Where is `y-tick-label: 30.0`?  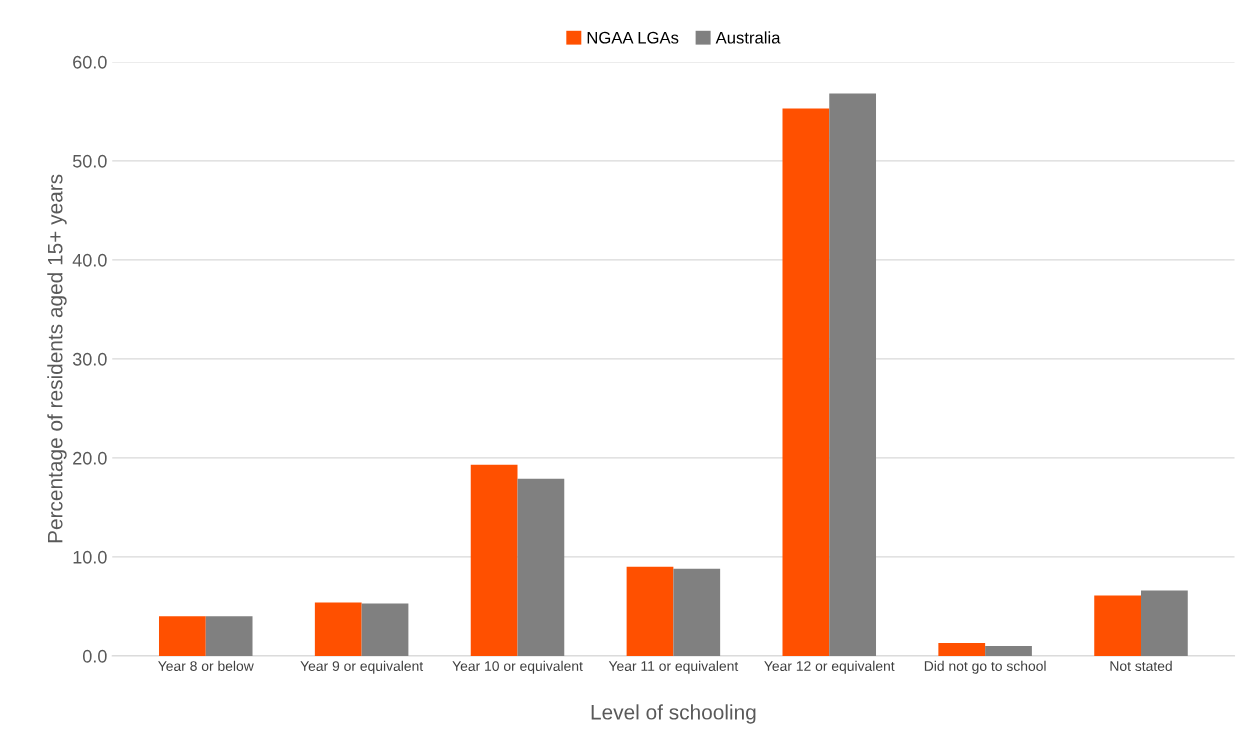
y-tick-label: 30.0 is located at coordinates (89, 359).